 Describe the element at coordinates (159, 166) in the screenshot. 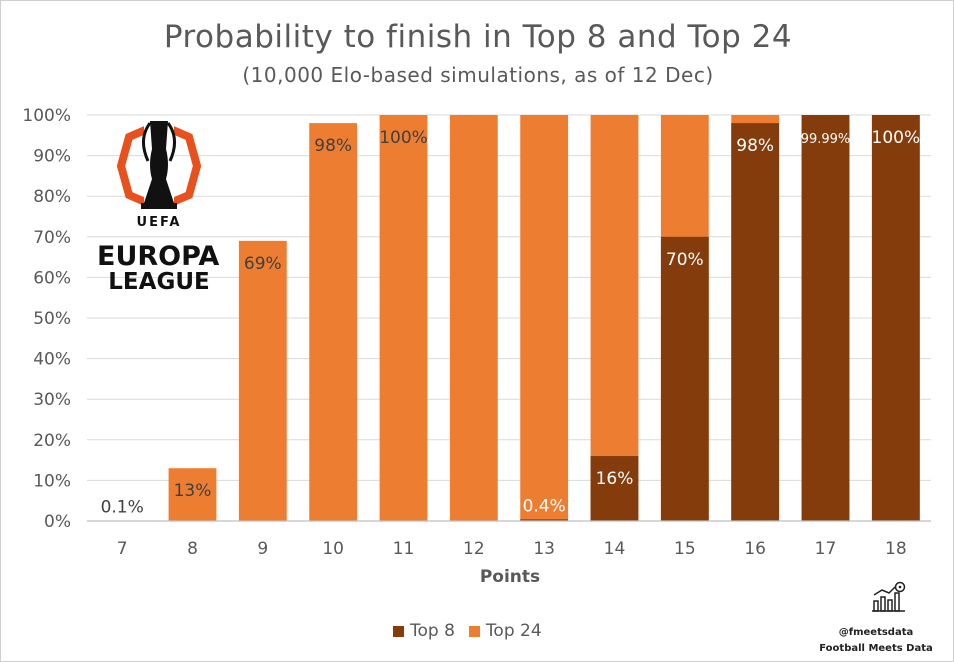

I see `trophy-logo-icon` at that location.